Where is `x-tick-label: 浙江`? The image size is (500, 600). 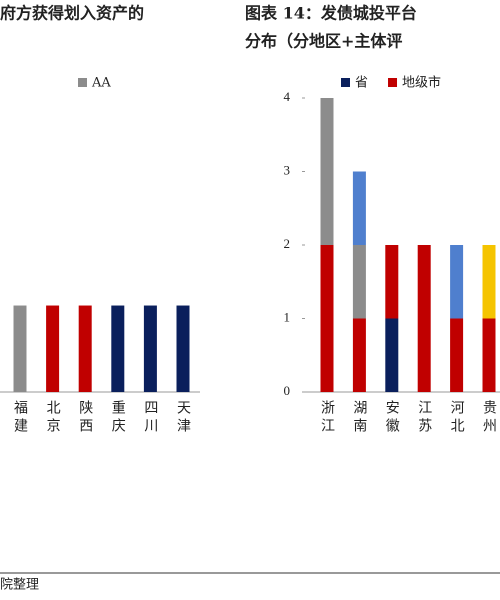
x-tick-label: 浙江 is located at coordinates (327, 418).